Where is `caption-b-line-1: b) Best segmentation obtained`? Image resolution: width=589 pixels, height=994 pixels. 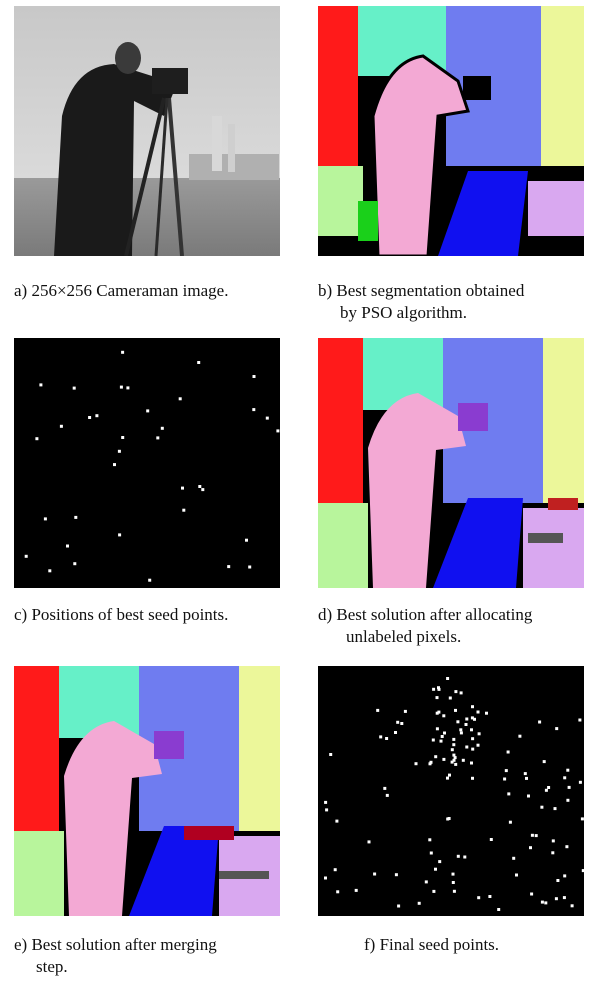
caption-b-line-1: b) Best segmentation obtained is located at coordinates (421, 290).